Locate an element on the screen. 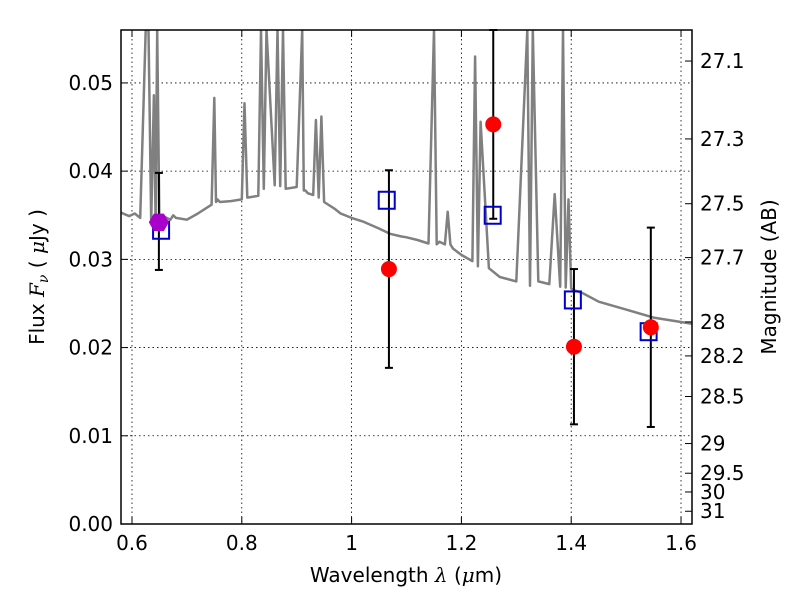  y-axis-label: Flux Fν ( μJy ) is located at coordinates (38, 277).